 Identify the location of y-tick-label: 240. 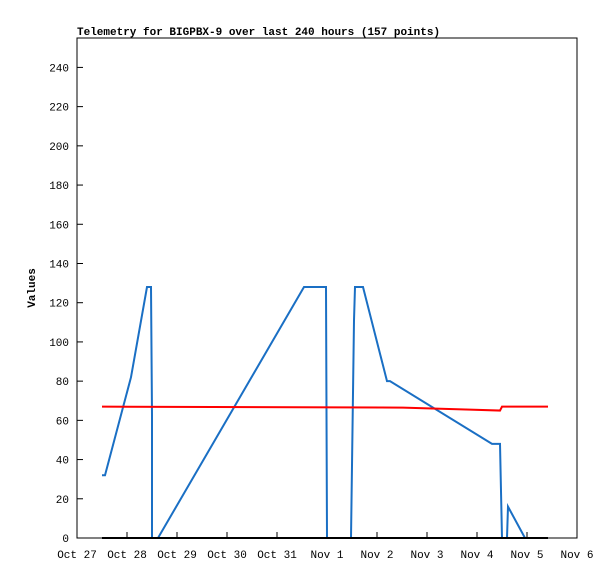
(59, 69).